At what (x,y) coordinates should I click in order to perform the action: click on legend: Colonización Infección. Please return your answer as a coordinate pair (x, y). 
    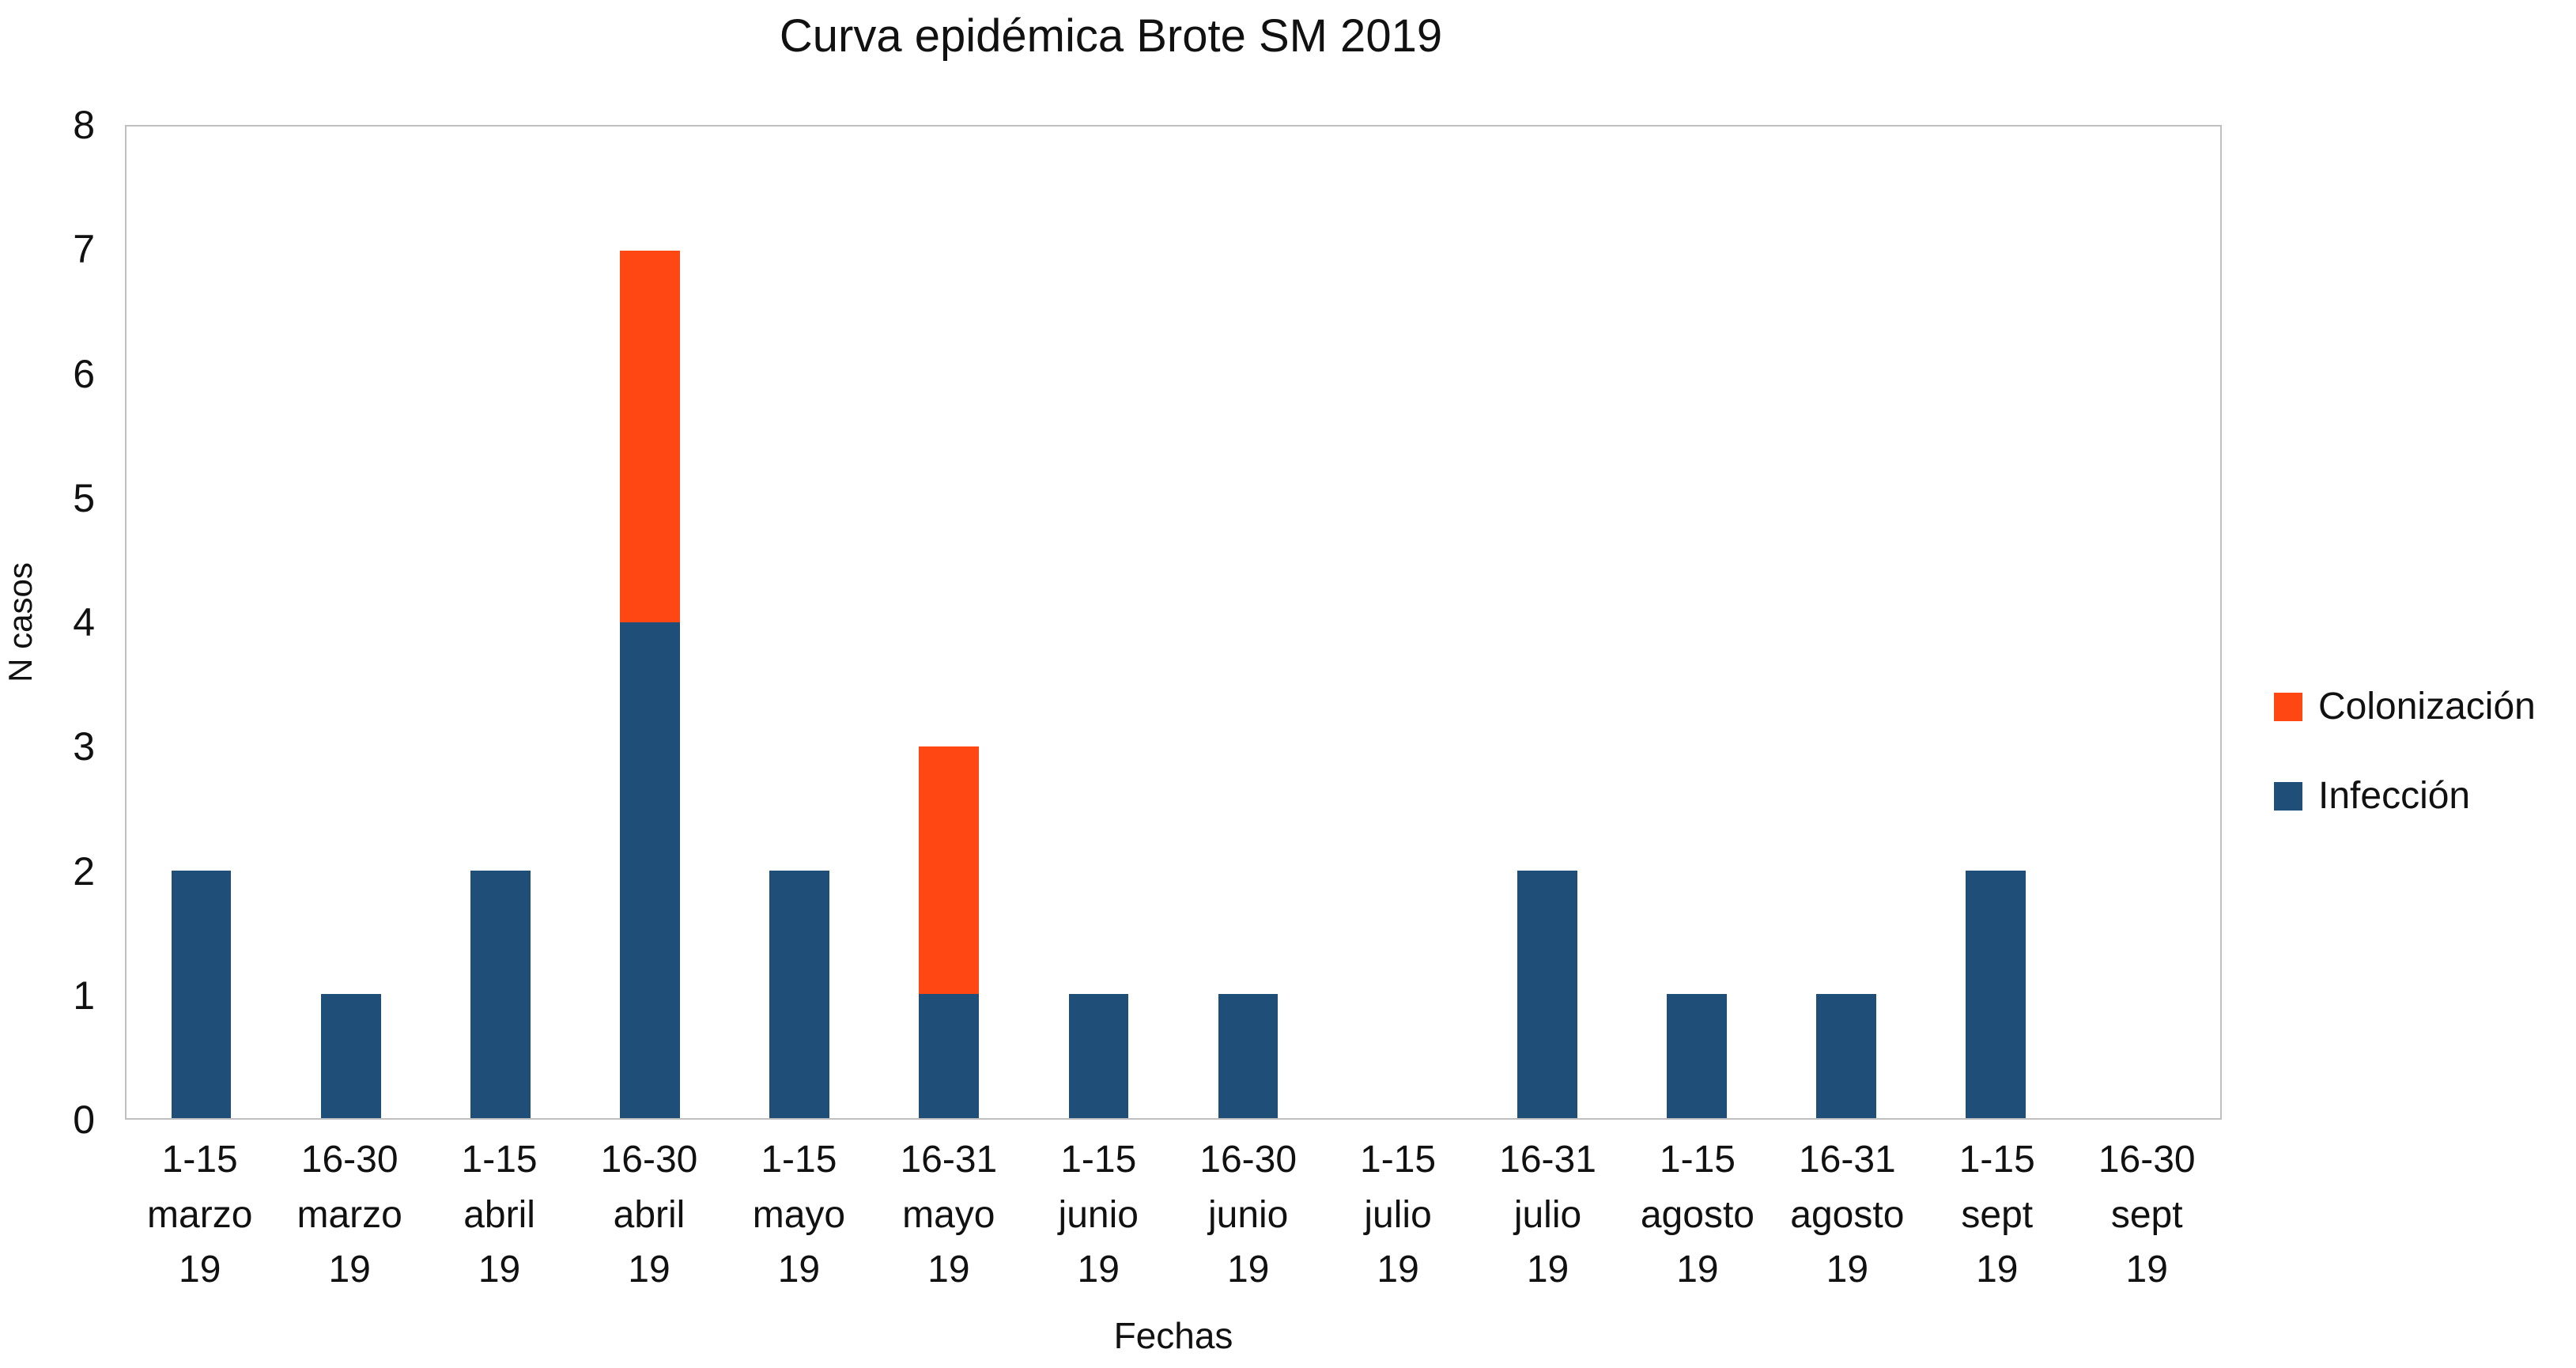
    Looking at the image, I should click on (2405, 751).